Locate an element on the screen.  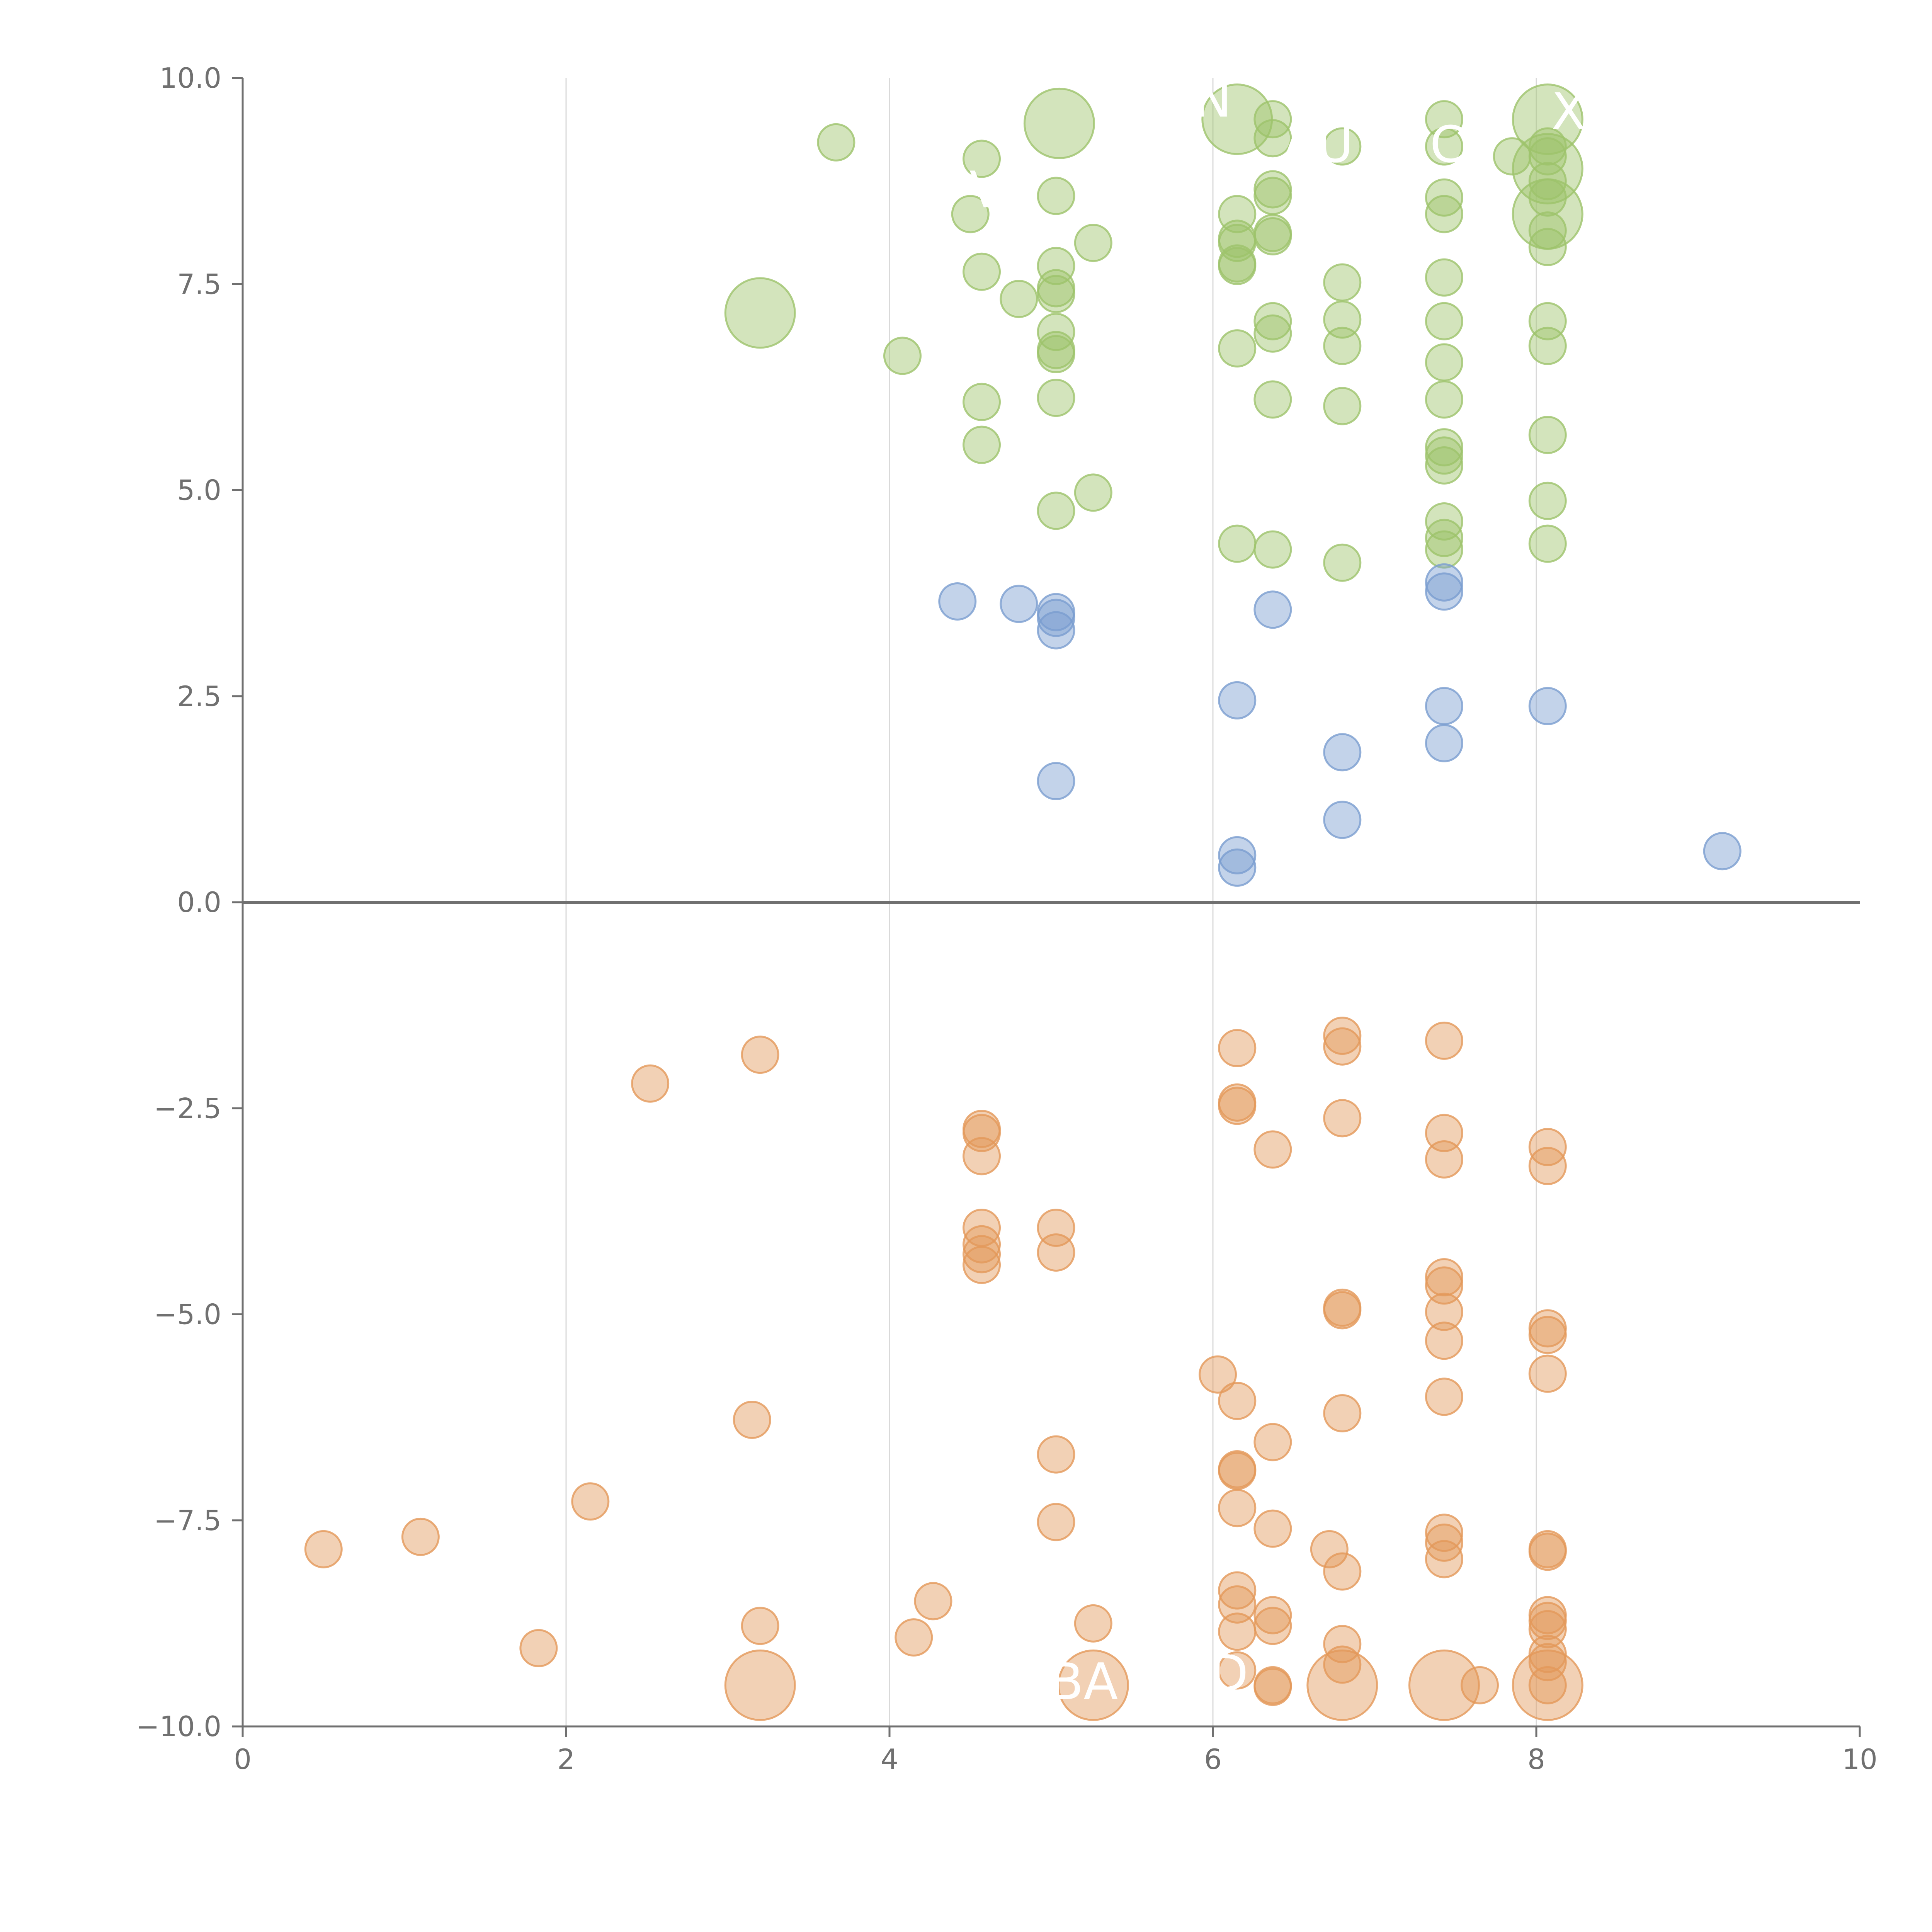
y-tick-label: 5.0 is located at coordinates (199, 491).